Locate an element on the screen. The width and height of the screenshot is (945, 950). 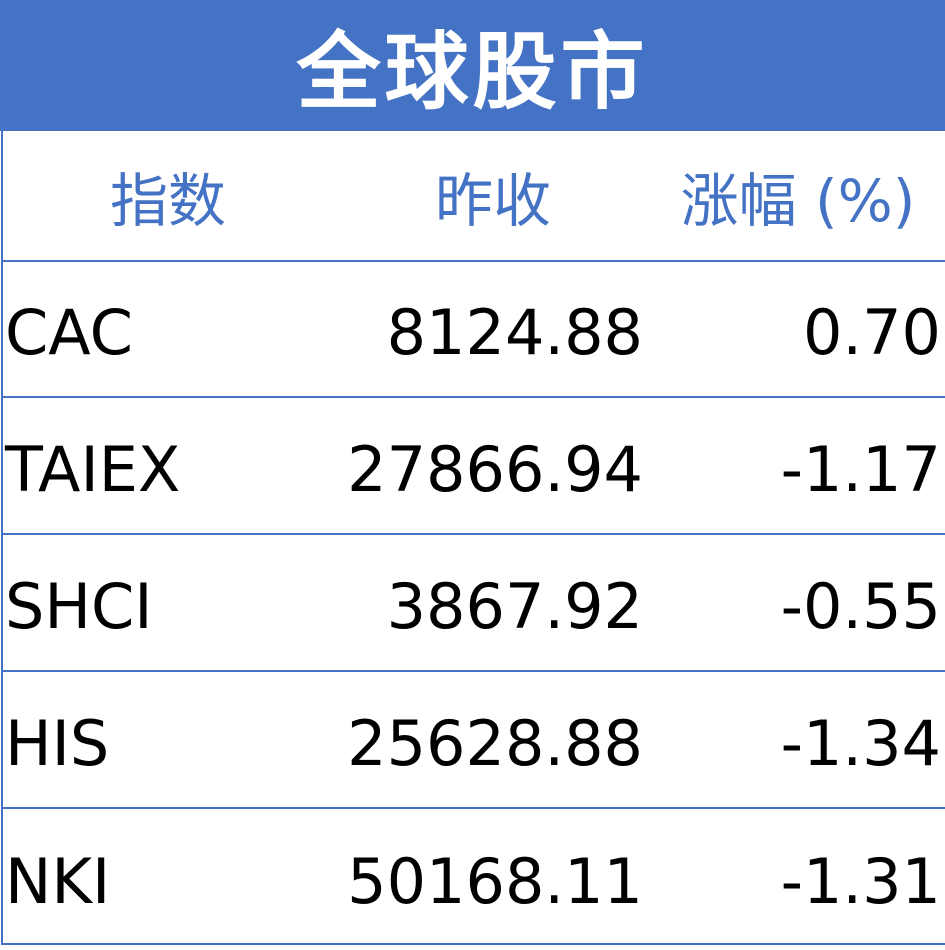
change-value: -0.55 is located at coordinates (860, 606).